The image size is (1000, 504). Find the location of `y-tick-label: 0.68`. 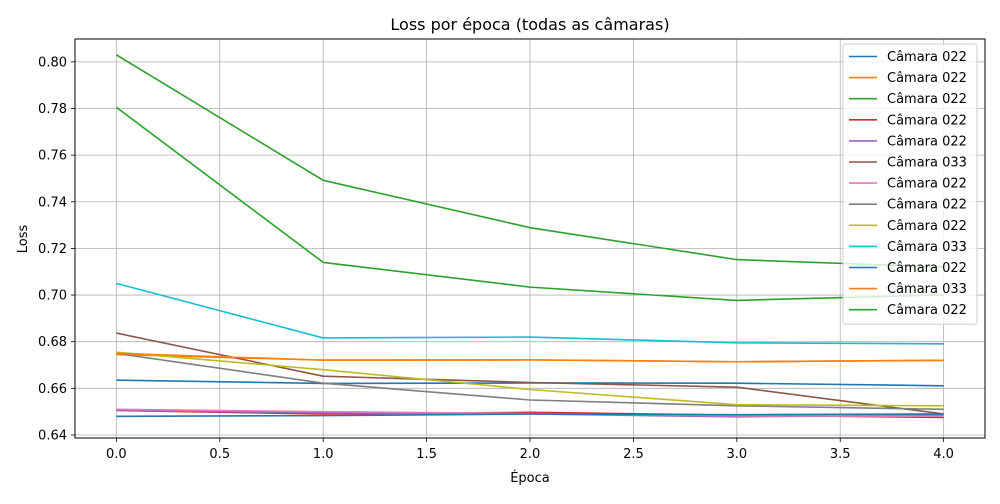

y-tick-label: 0.68 is located at coordinates (52, 342).